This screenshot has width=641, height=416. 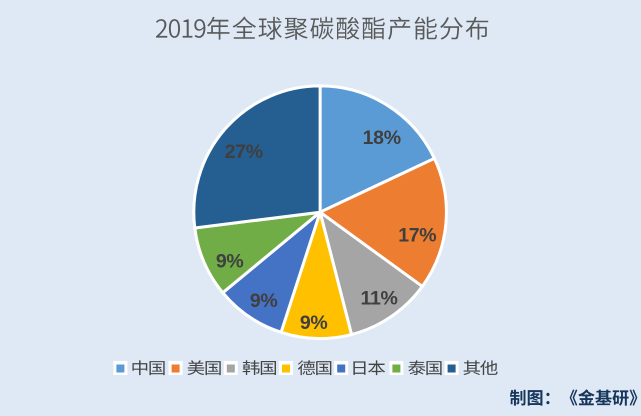 What do you see at coordinates (244, 152) in the screenshot?
I see `svg-text: 27%` at bounding box center [244, 152].